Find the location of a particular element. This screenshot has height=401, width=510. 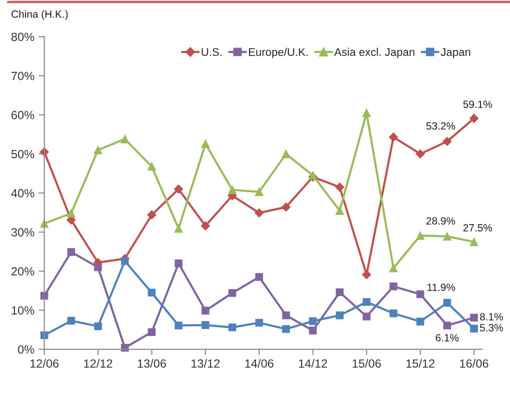

data-label: 5.3% is located at coordinates (491, 328).